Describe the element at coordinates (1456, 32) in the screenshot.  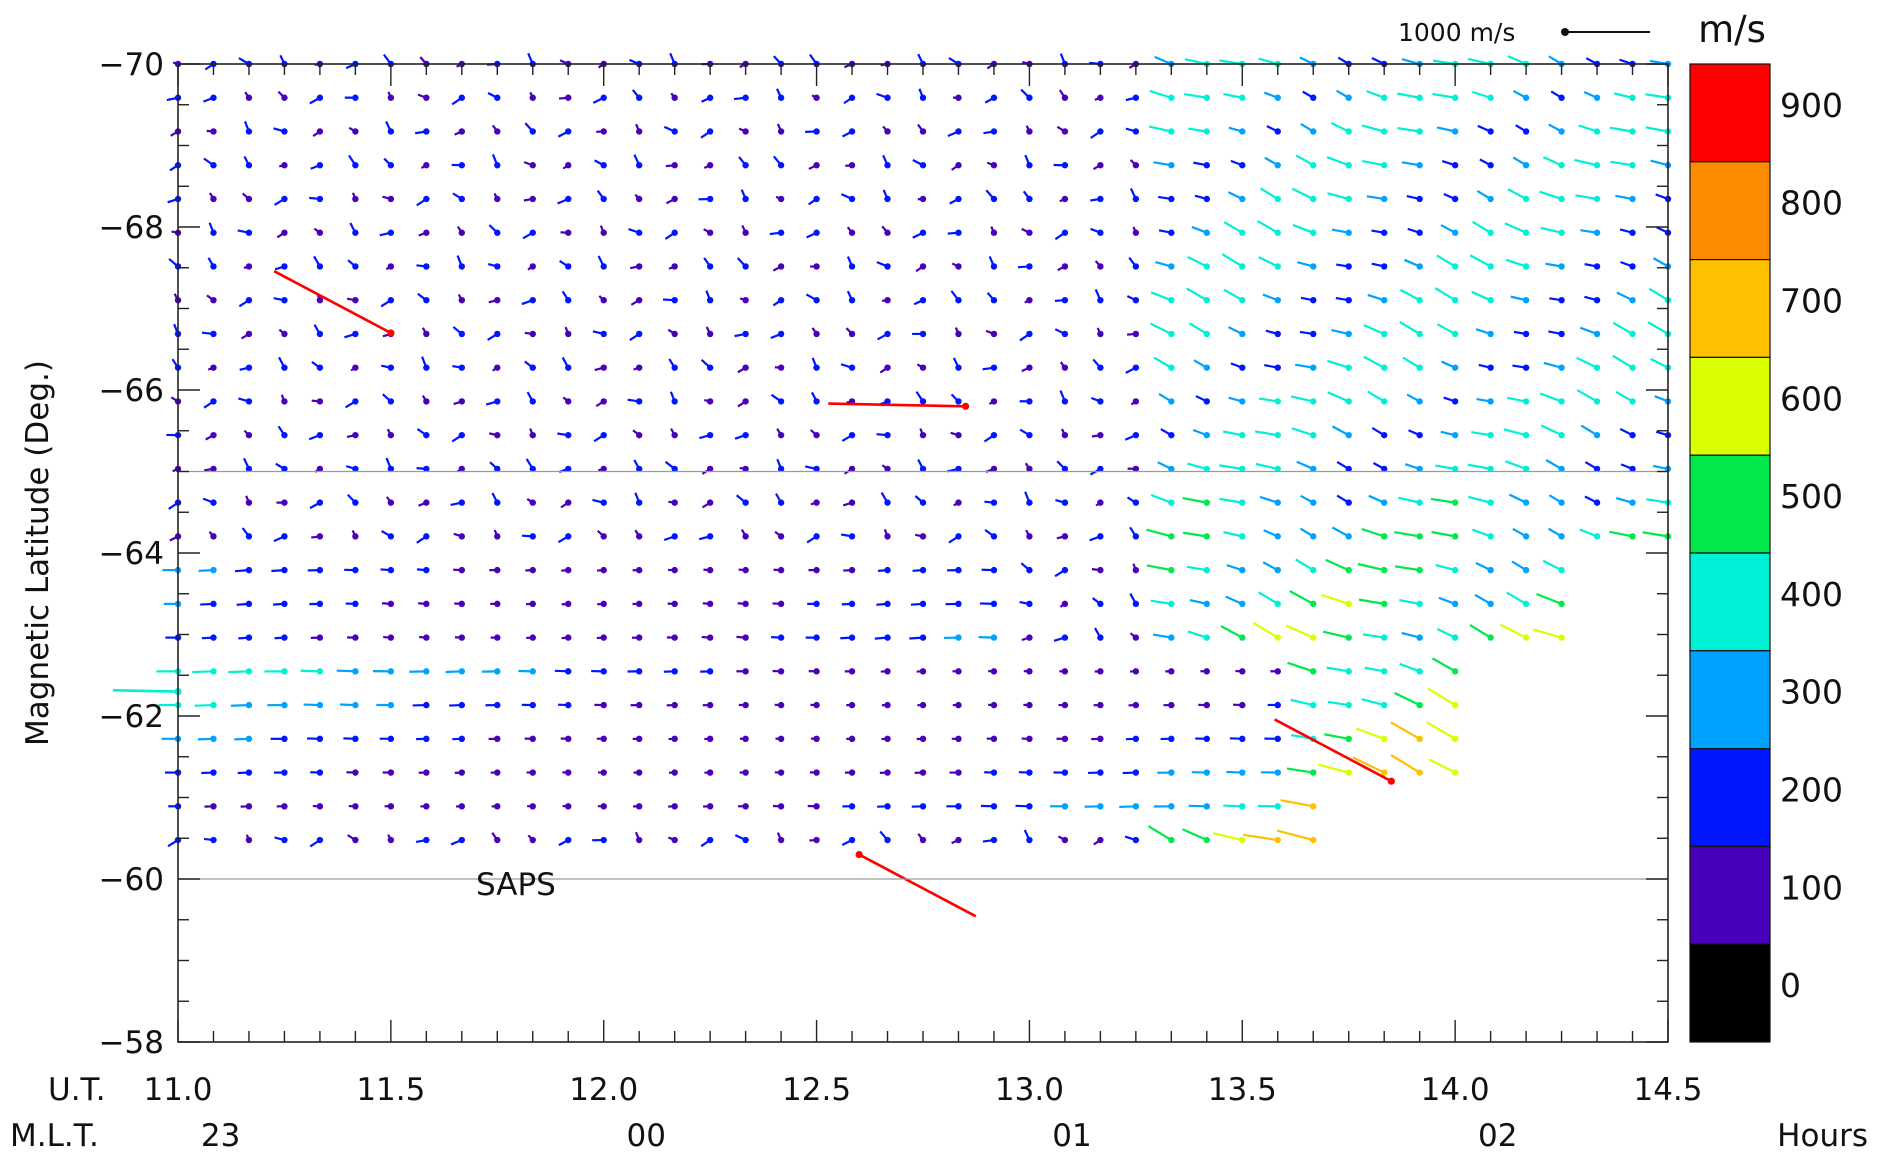
I see `scale-vector-label: 1000 m/s` at that location.